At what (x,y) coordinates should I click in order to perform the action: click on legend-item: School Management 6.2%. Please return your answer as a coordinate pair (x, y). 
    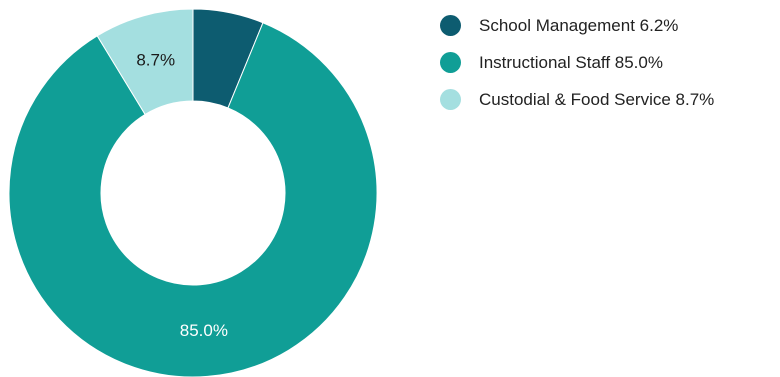
    Looking at the image, I should click on (577, 25).